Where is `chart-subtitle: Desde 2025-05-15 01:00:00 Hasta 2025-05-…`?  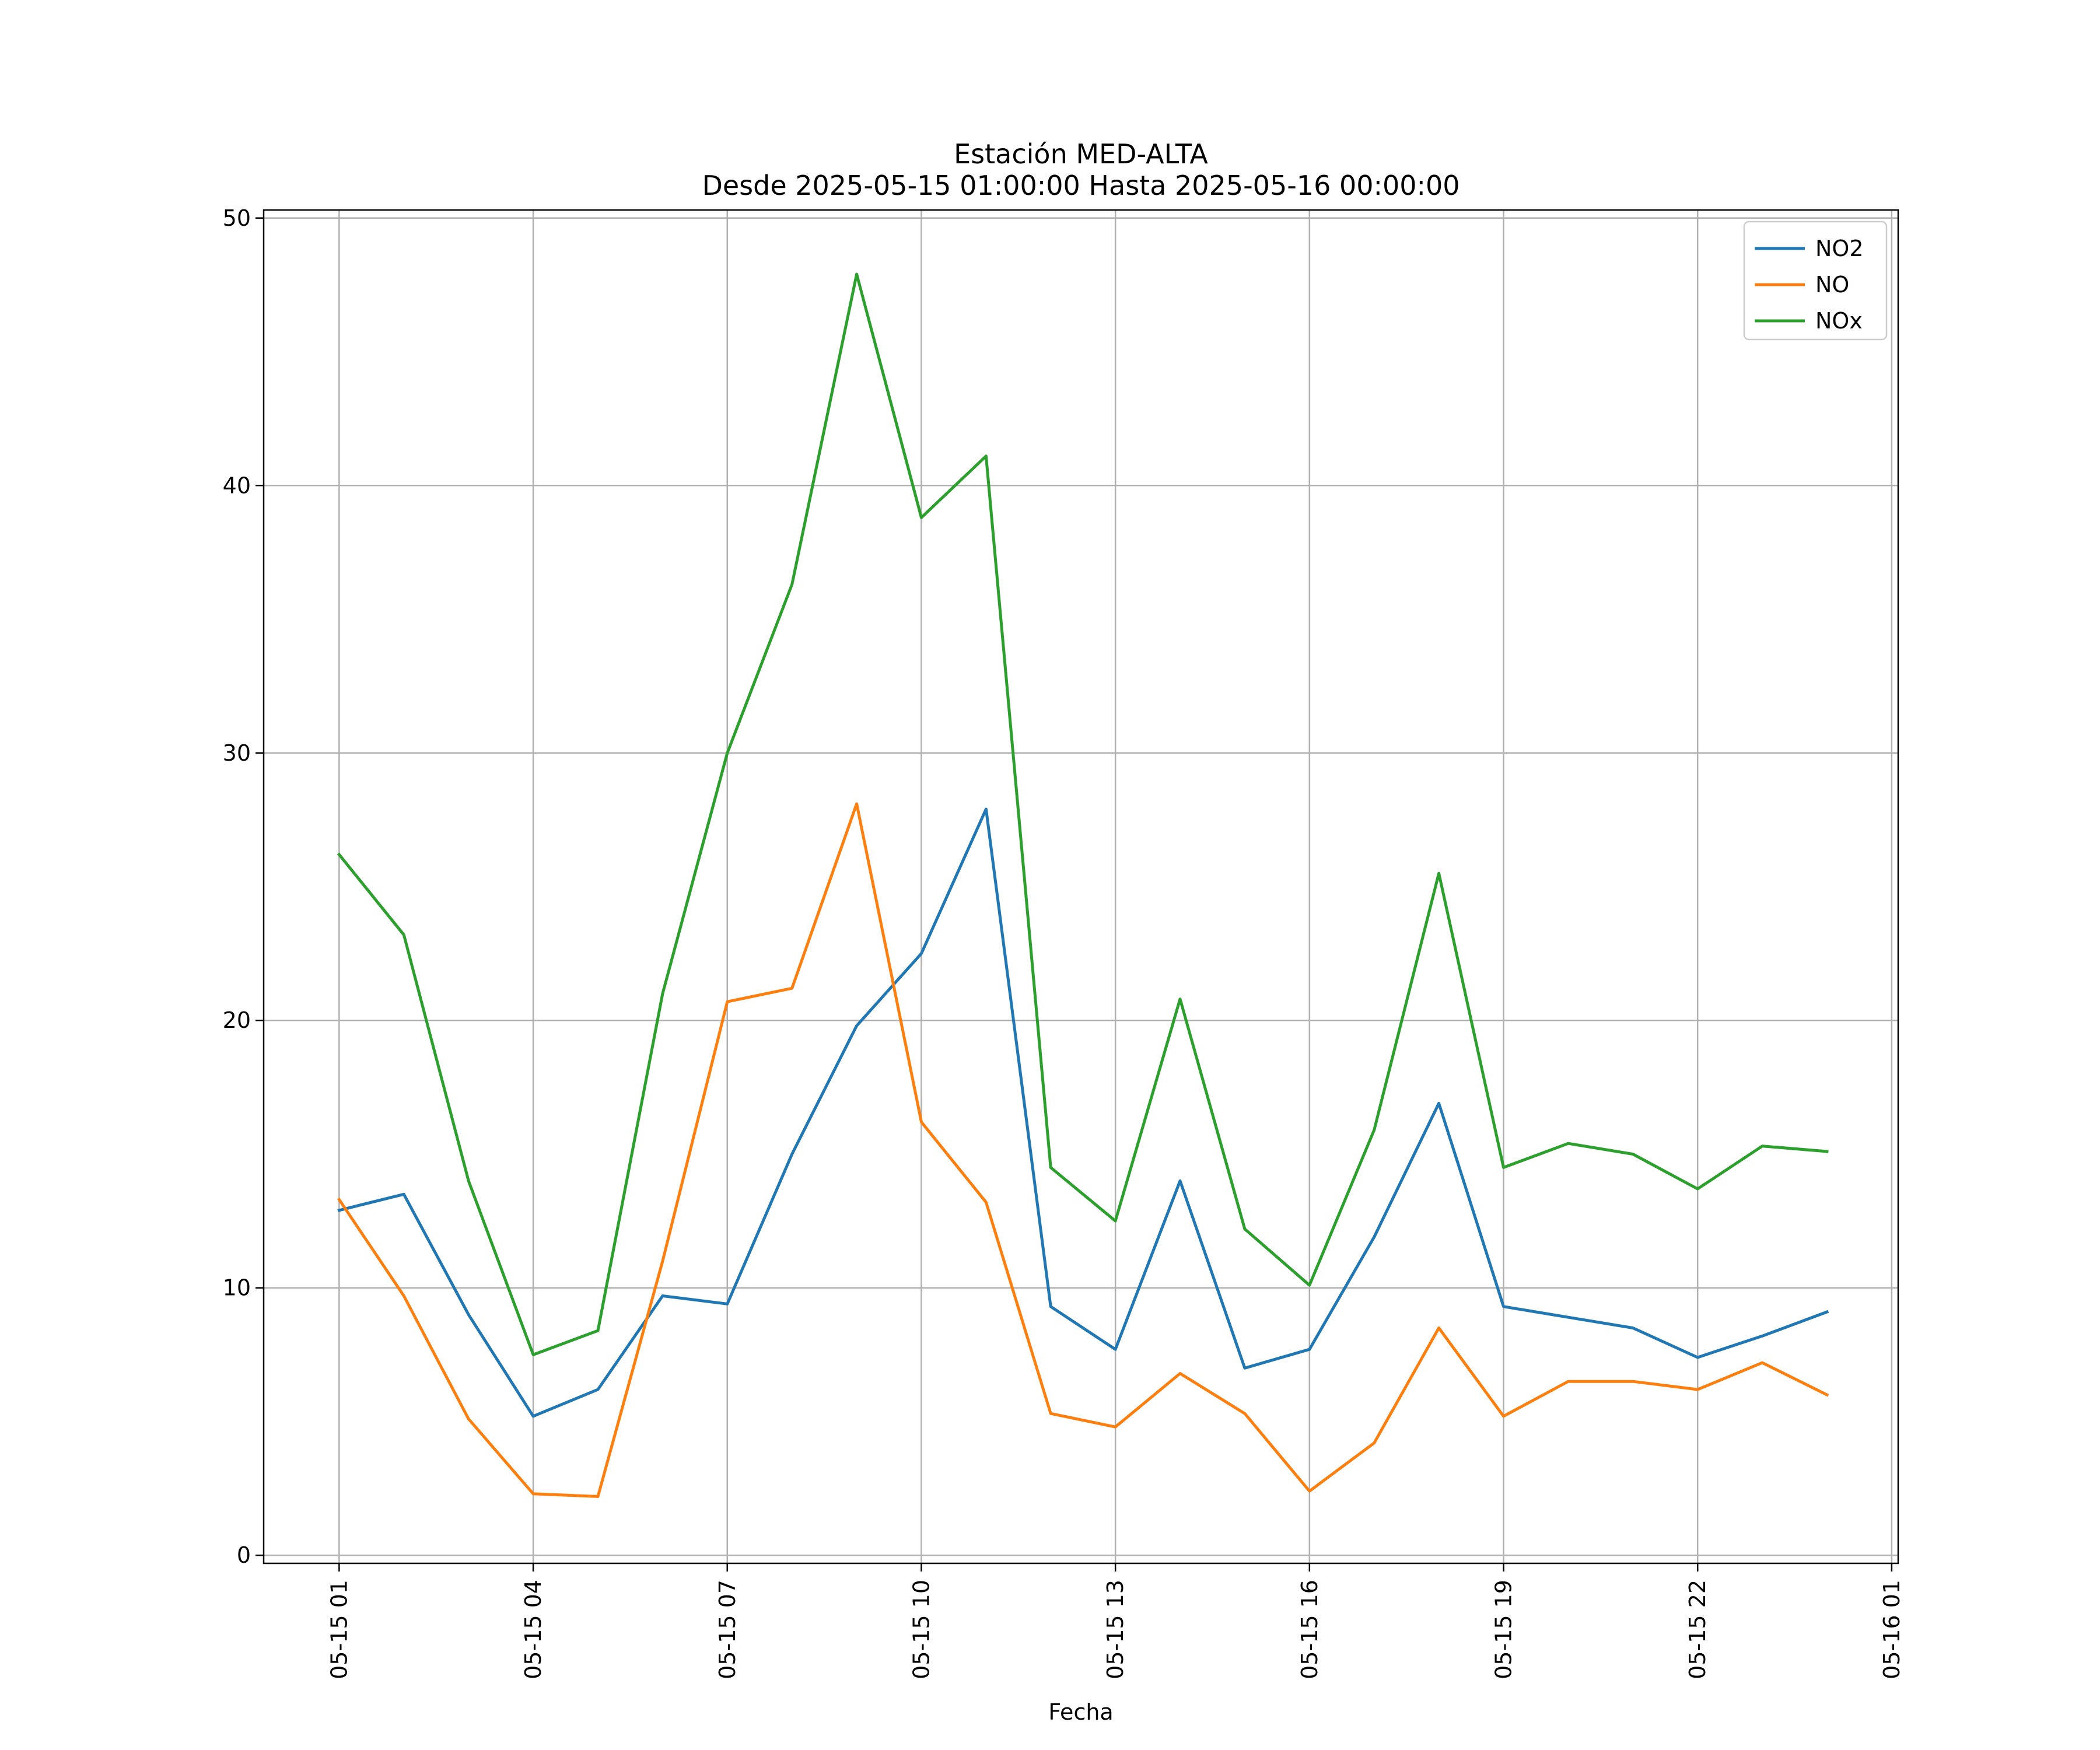
chart-subtitle: Desde 2025-05-15 01:00:00 Hasta 2025-05-… is located at coordinates (1081, 185).